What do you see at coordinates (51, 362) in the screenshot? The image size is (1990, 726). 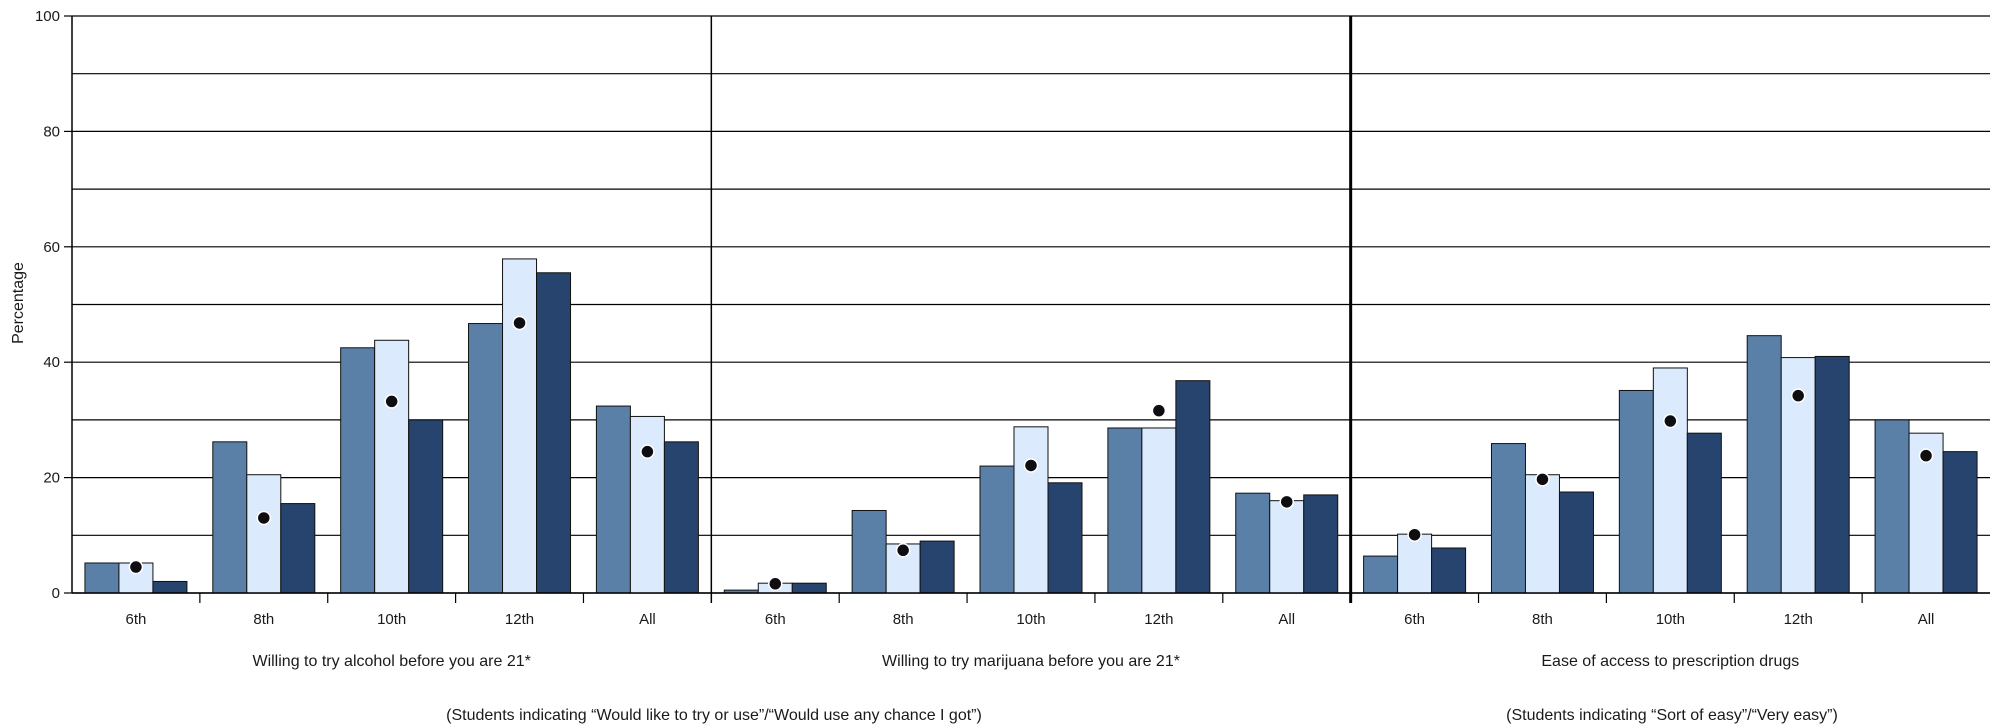 I see `y-tick-label: 40` at bounding box center [51, 362].